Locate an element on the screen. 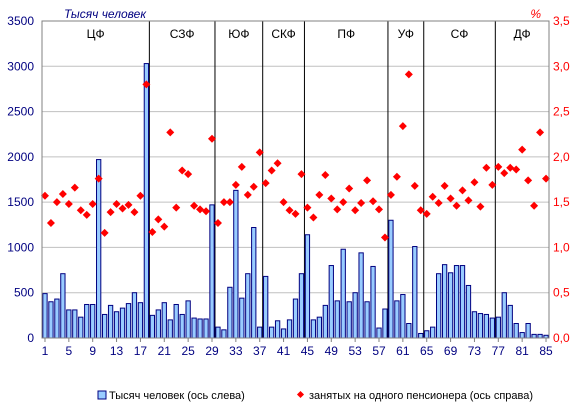 The height and width of the screenshot is (415, 579). x-tick-label: 73 is located at coordinates (475, 351).